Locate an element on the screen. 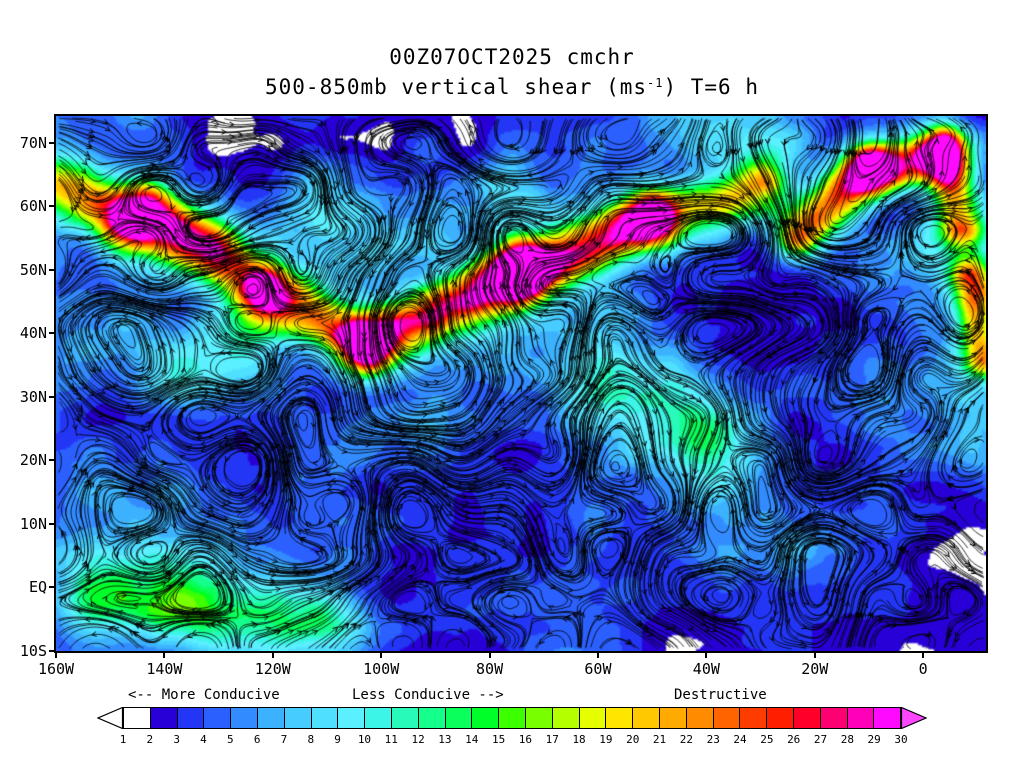  colorbar-tick-label: 16 is located at coordinates (525, 739).